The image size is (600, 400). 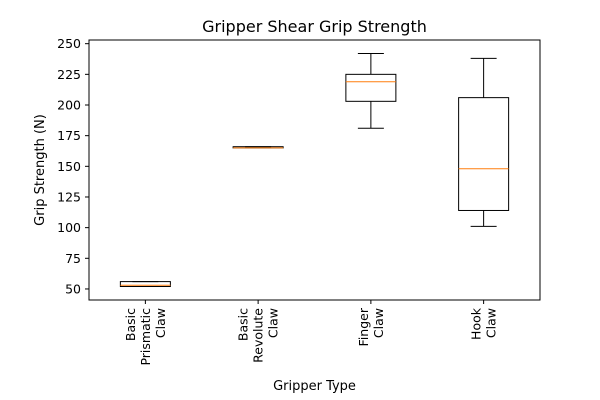 I want to click on y-tick-label: 175, so click(x=69, y=135).